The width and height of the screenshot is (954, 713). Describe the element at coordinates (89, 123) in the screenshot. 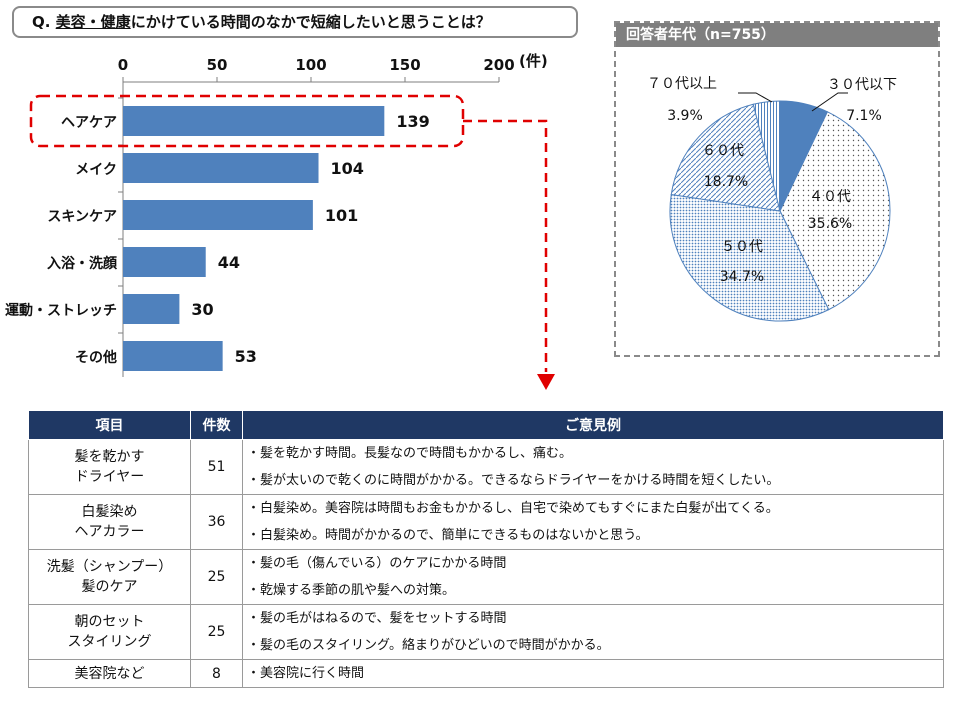

I see `category-label: ヘアケア` at that location.